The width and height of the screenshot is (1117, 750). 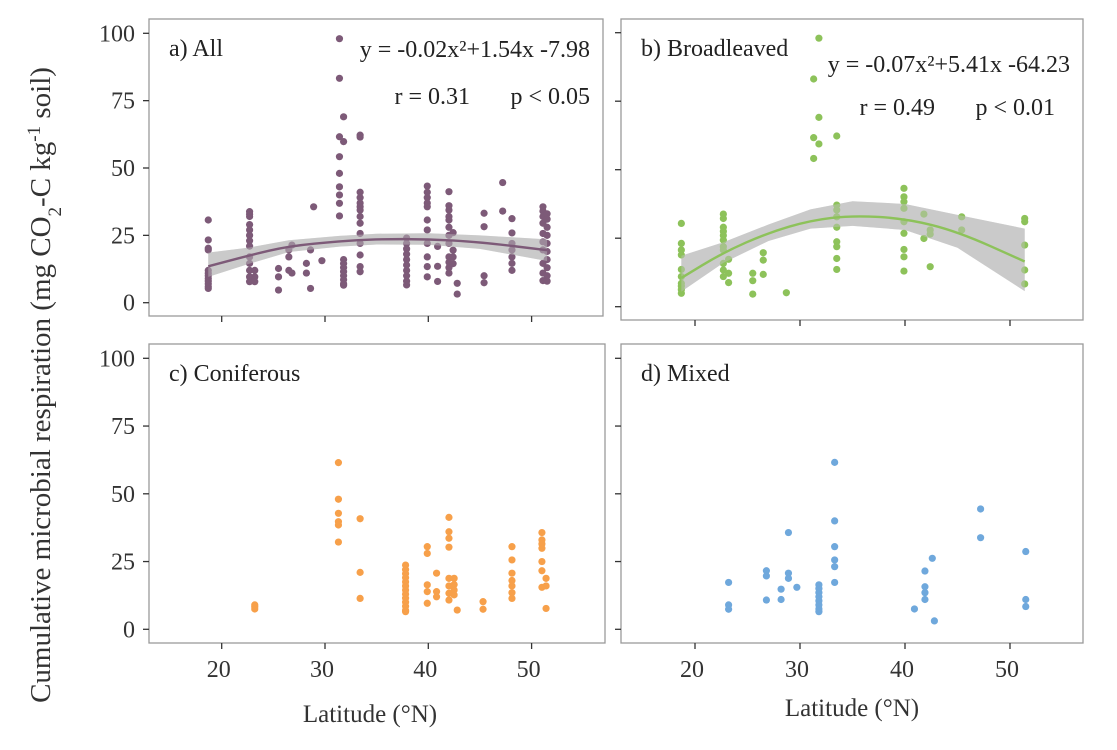 I want to click on fit-line, so click(x=853, y=247).